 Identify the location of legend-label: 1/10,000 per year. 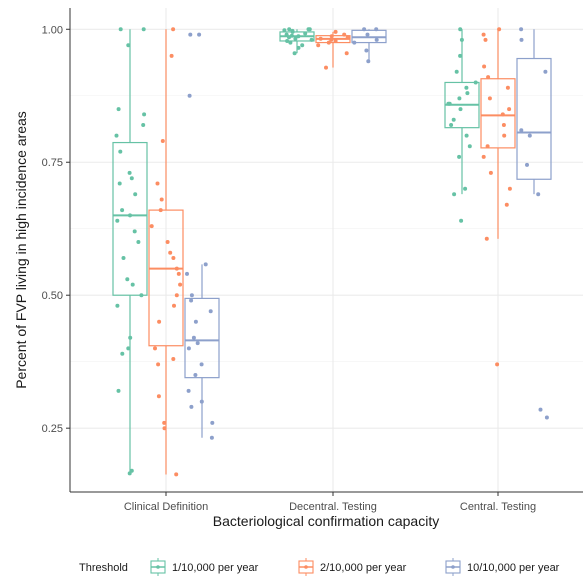
(215, 568).